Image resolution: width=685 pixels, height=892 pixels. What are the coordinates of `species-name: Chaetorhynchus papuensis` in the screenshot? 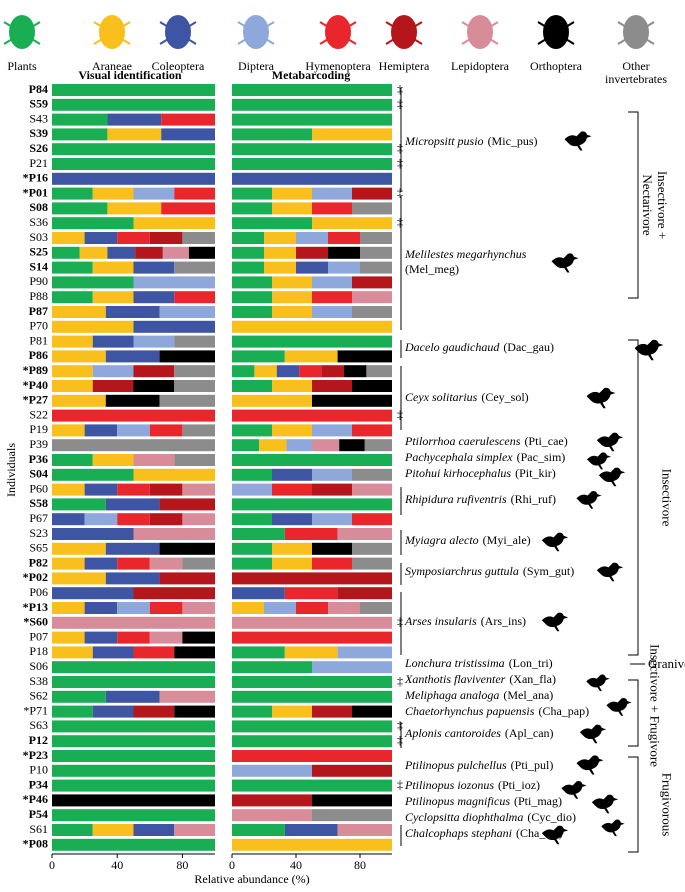 It's located at (470, 711).